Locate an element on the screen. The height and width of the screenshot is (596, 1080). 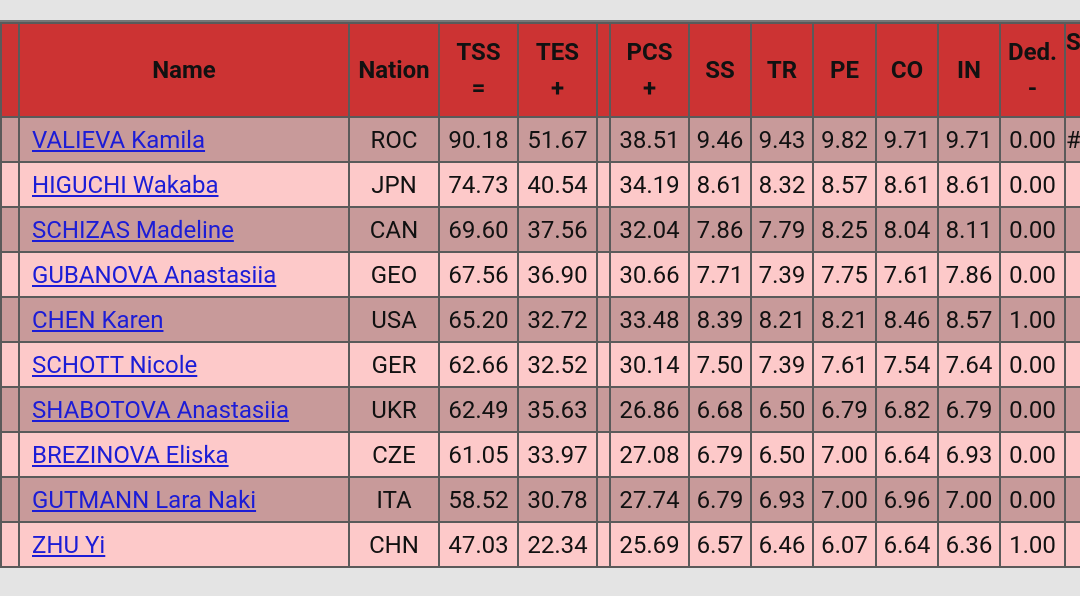
skater-link: SHABOTOVA Anastasiia is located at coordinates (161, 409).